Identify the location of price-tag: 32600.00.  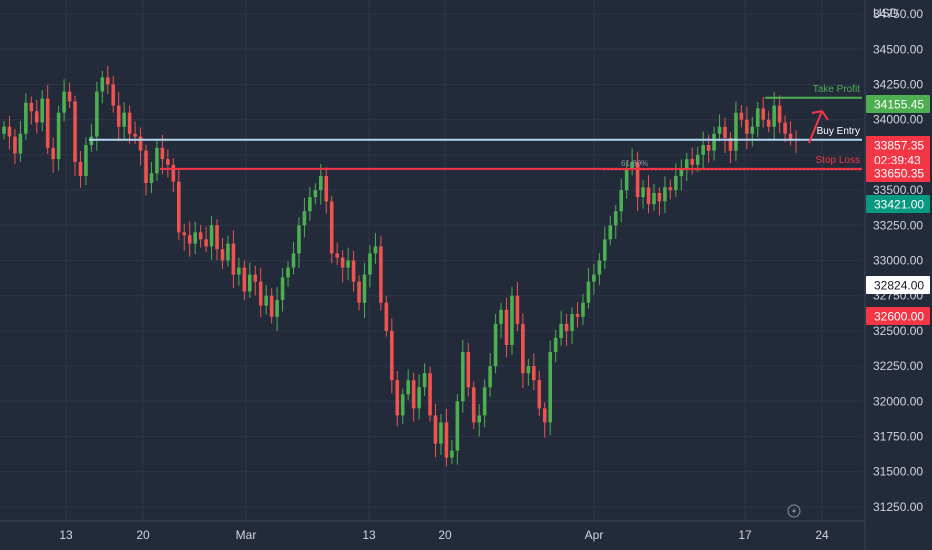
(898, 316).